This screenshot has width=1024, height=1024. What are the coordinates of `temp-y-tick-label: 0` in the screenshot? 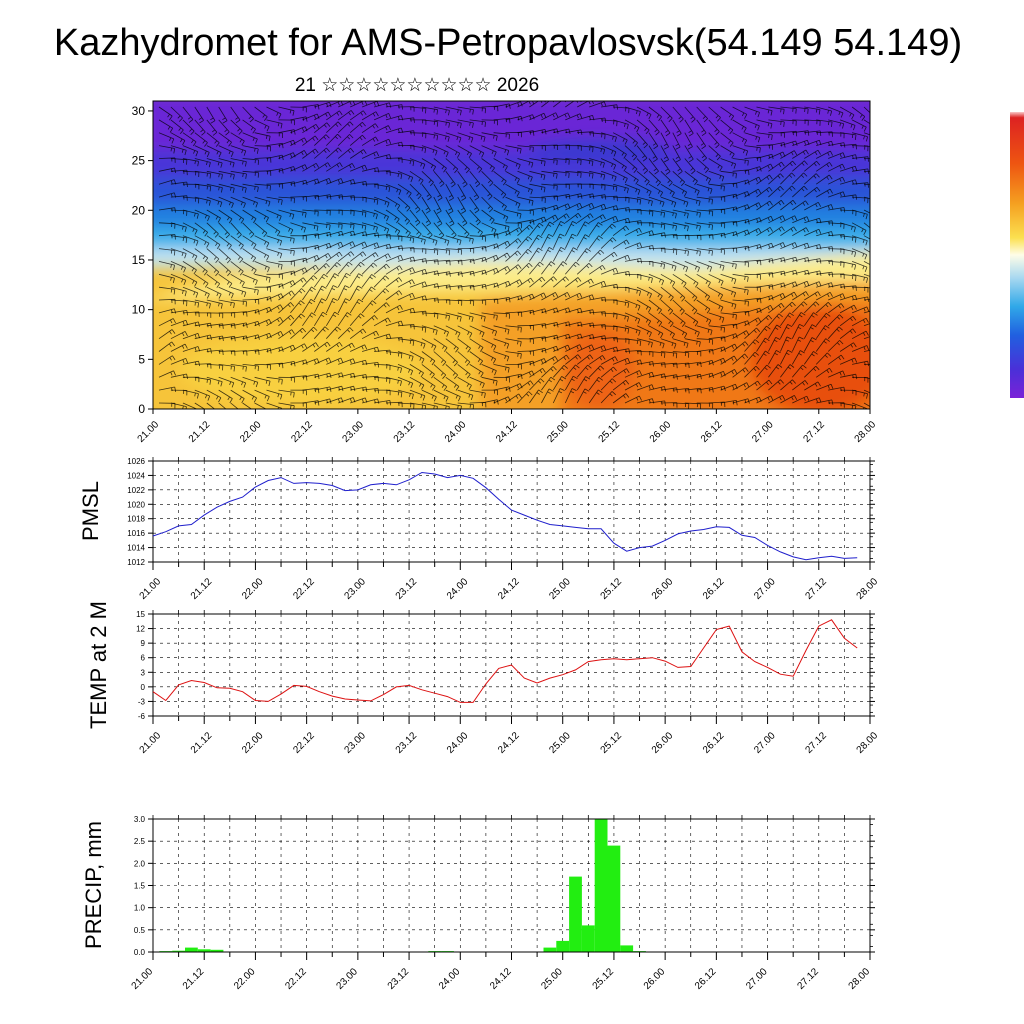 It's located at (143, 687).